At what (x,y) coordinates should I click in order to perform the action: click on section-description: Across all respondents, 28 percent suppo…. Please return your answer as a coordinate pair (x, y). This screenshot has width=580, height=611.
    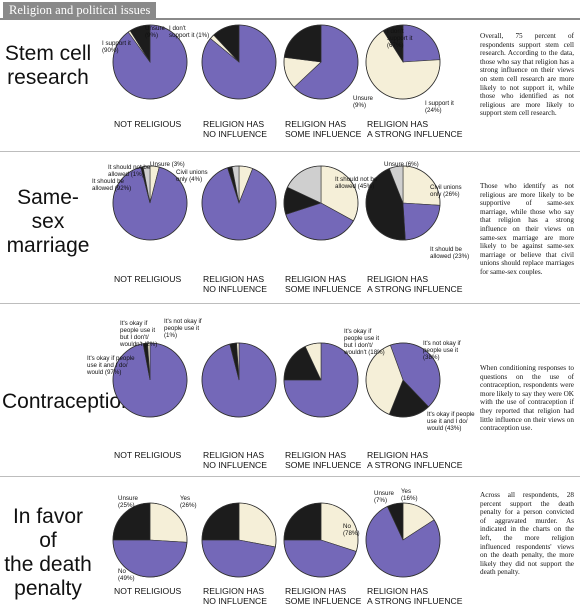
    Looking at the image, I should click on (527, 534).